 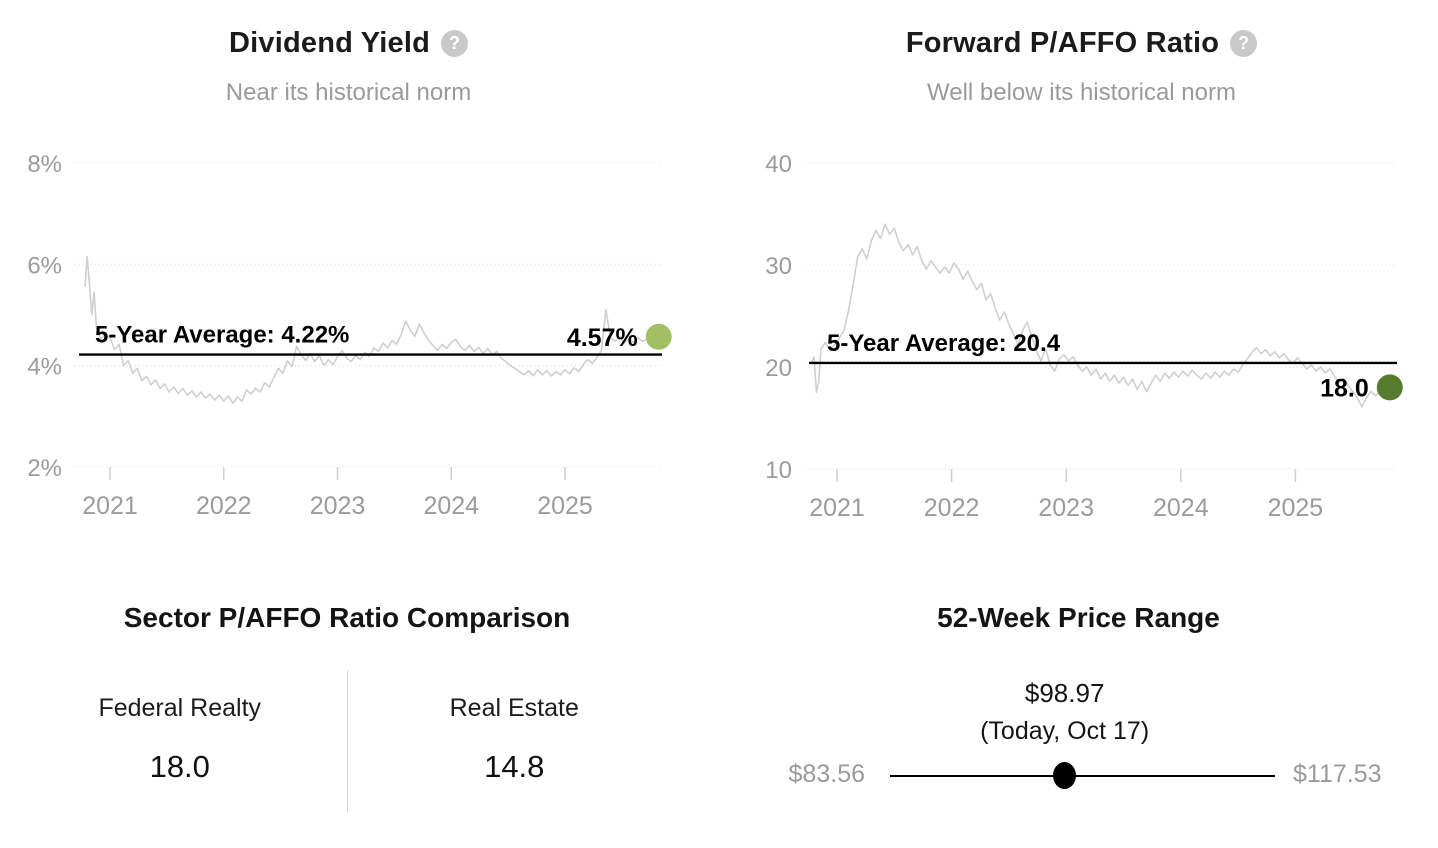 I want to click on comparison-item: Real Estate 14.8, so click(x=514, y=741).